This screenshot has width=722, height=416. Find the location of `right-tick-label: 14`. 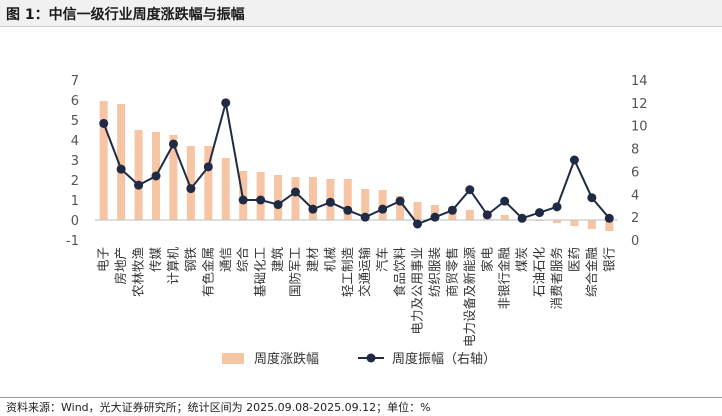

right-tick-label: 14 is located at coordinates (639, 81).